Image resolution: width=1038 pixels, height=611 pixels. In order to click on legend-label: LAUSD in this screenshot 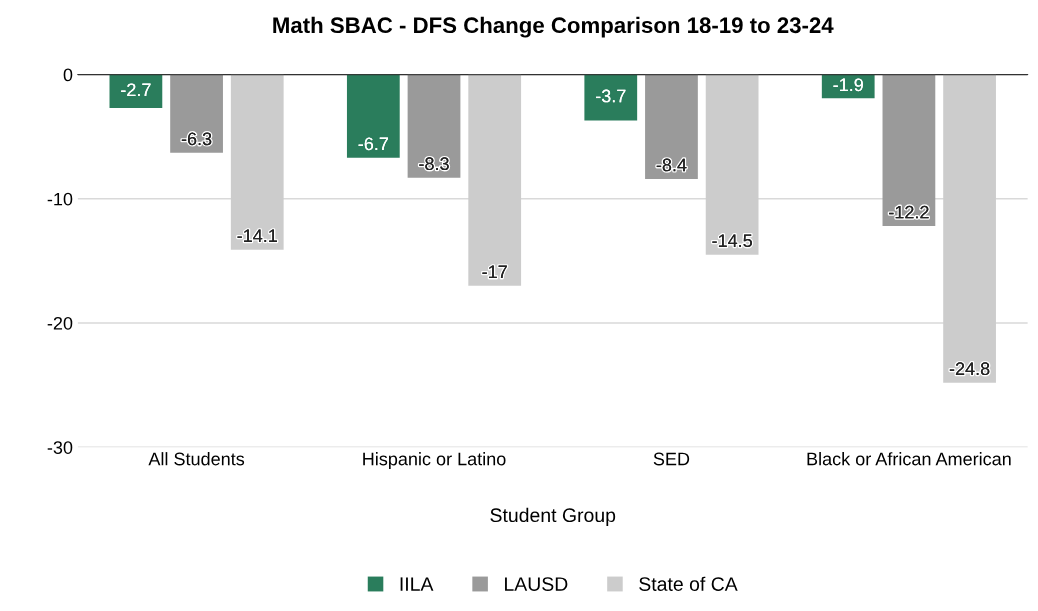, I will do `click(536, 584)`.